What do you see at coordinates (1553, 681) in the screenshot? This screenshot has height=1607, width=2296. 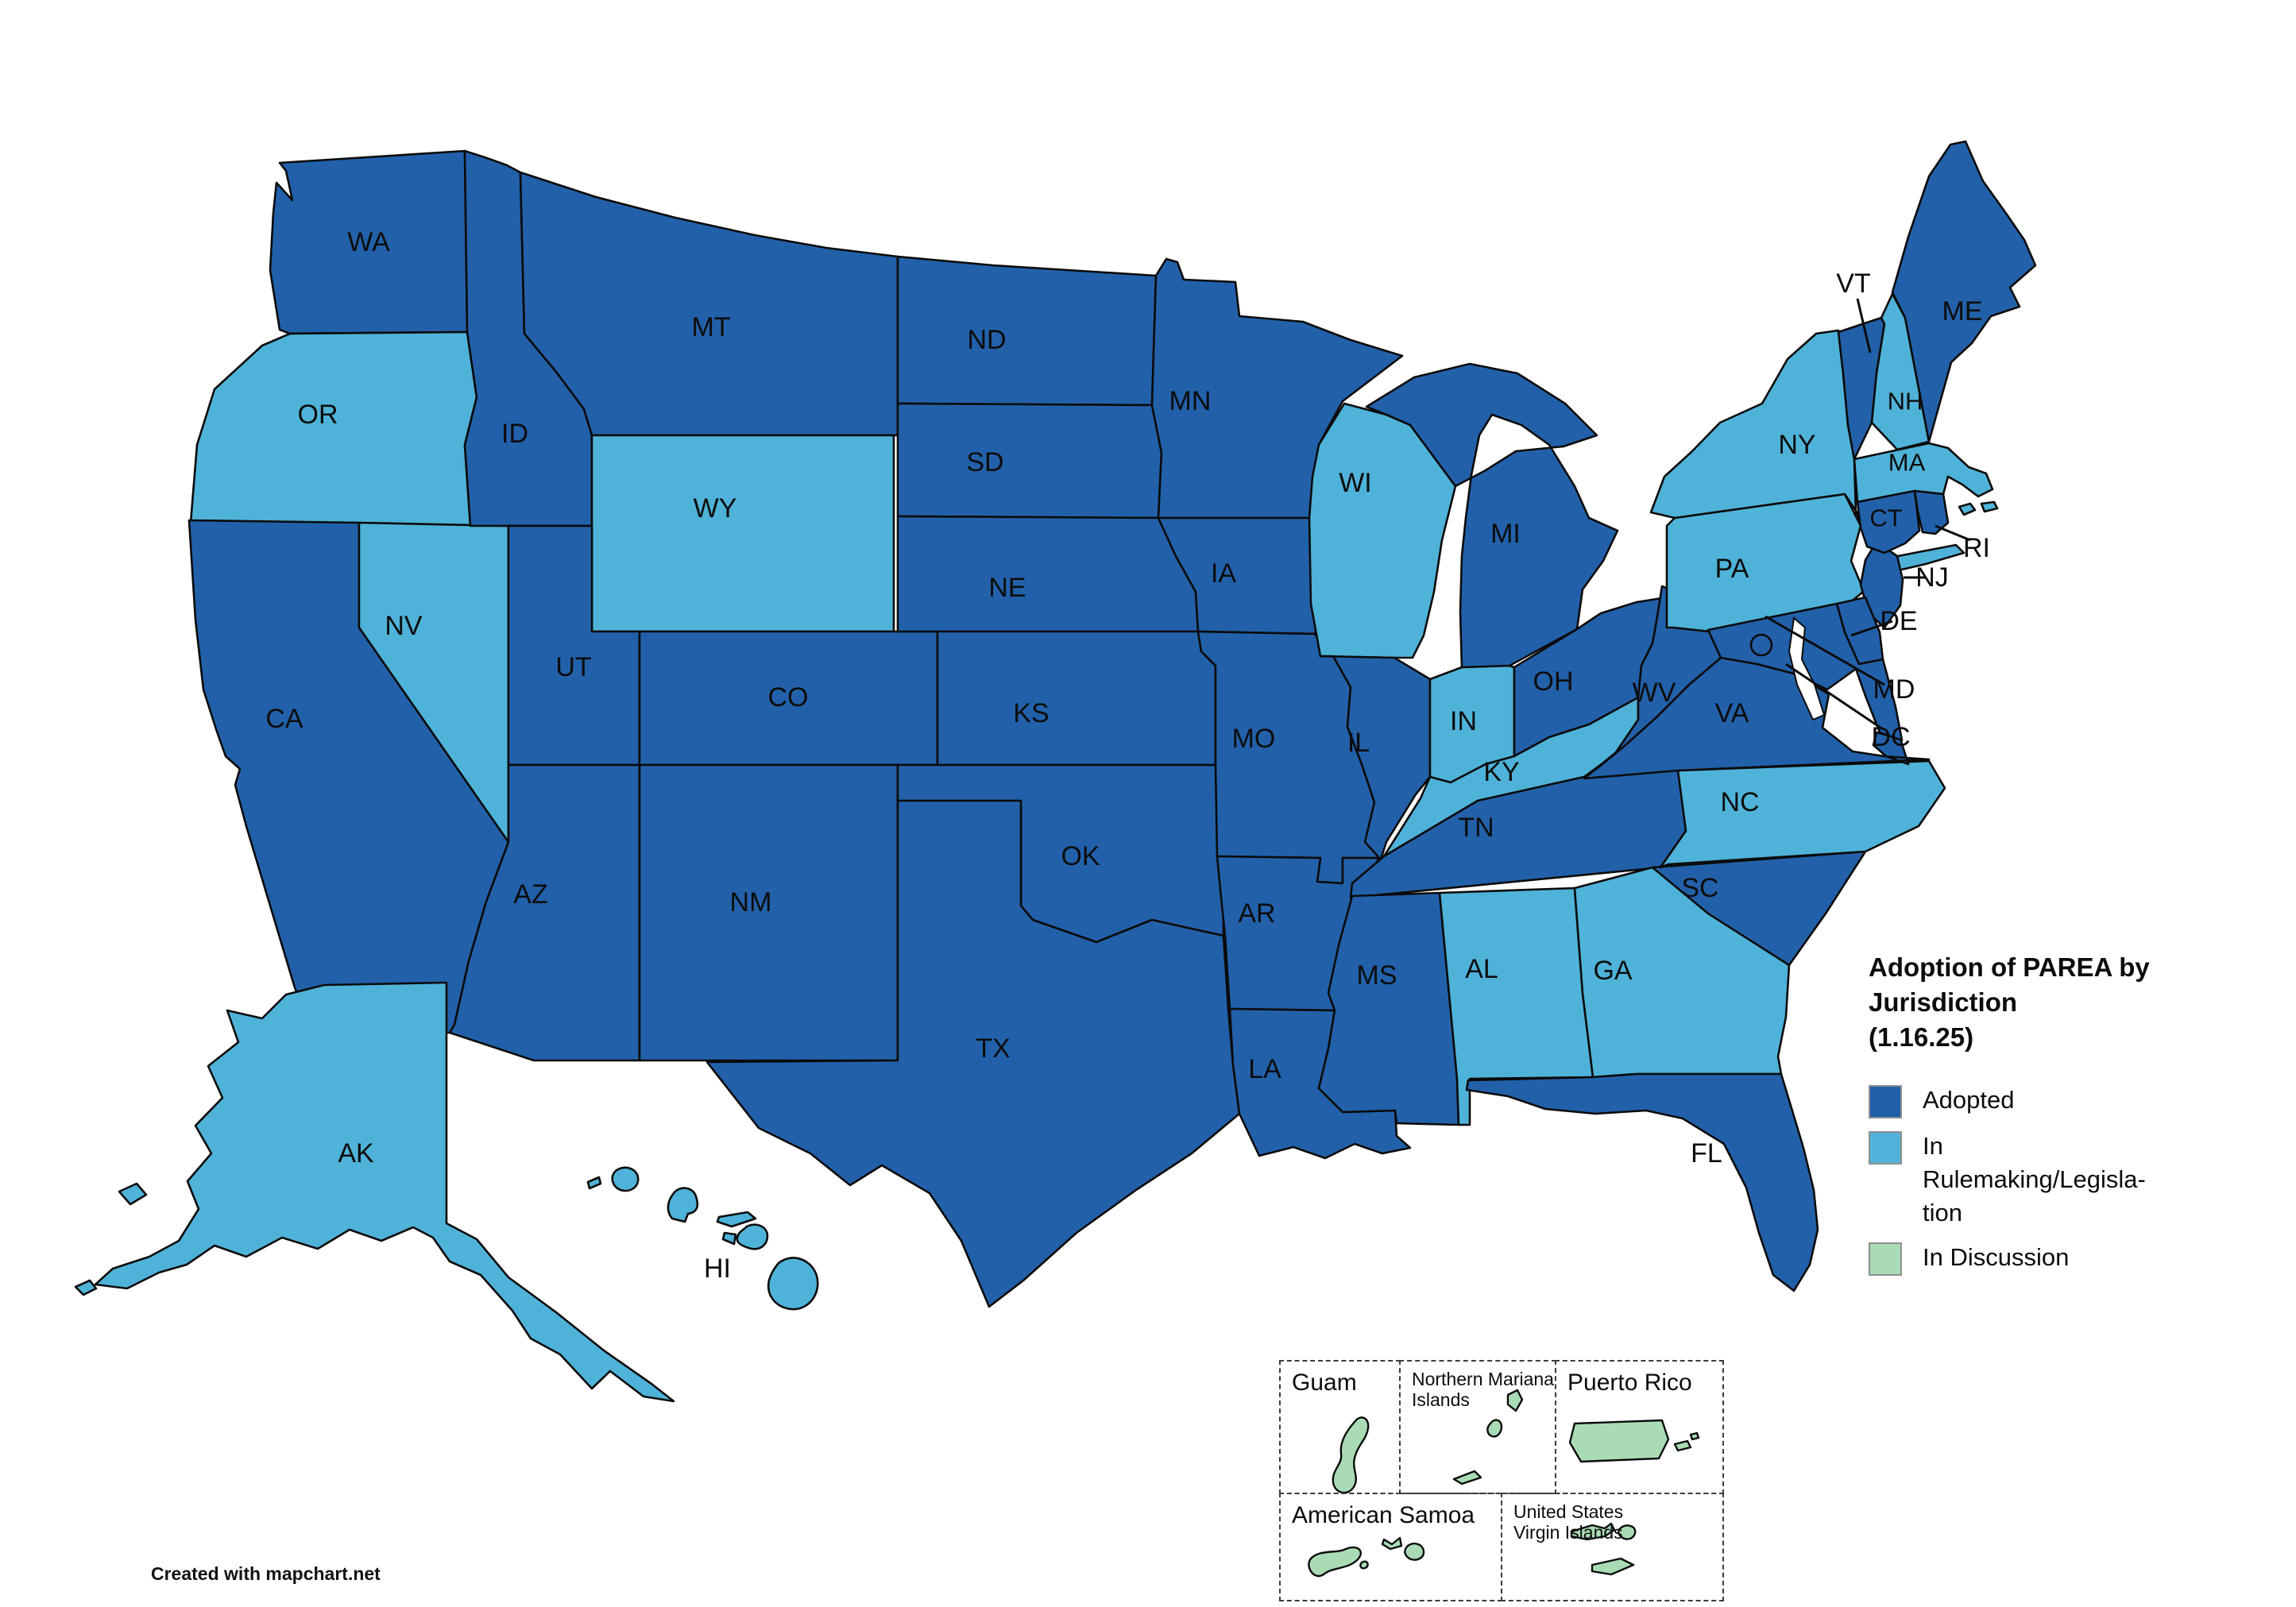 I see `state-label-OH: OH` at bounding box center [1553, 681].